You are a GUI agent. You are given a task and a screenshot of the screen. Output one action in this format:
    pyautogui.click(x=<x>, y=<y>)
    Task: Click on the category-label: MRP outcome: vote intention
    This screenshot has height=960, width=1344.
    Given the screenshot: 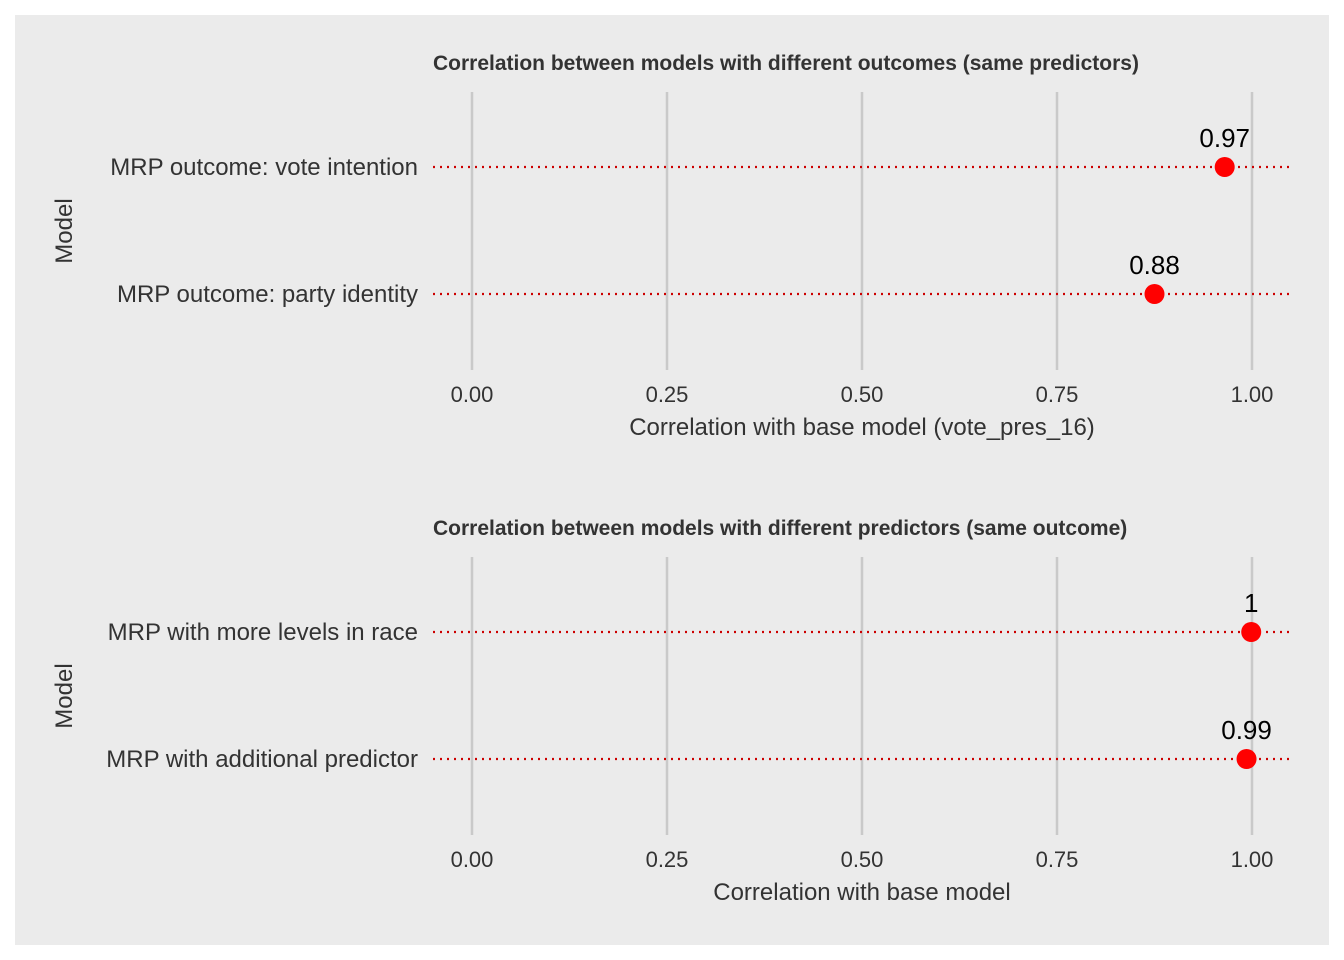 What is the action you would take?
    pyautogui.click(x=264, y=167)
    